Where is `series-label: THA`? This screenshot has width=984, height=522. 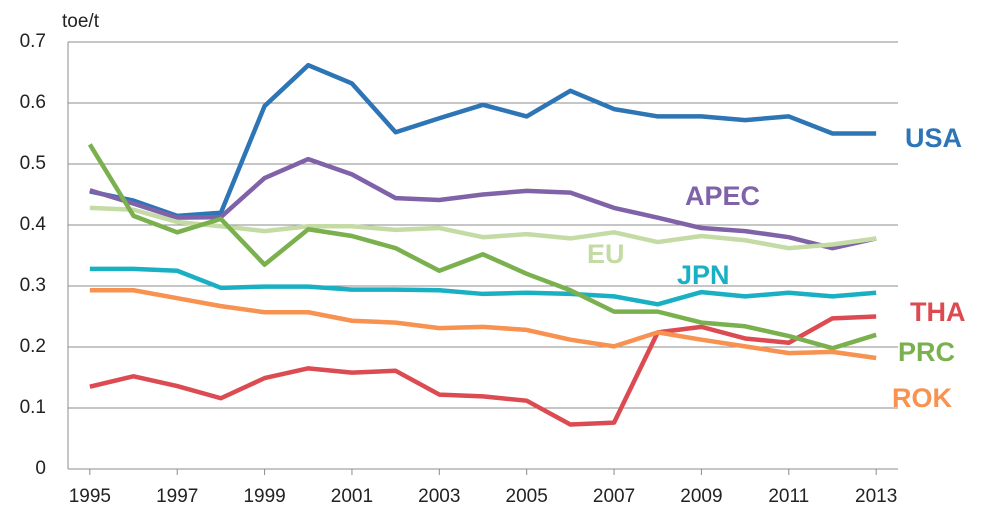
series-label: THA is located at coordinates (938, 312).